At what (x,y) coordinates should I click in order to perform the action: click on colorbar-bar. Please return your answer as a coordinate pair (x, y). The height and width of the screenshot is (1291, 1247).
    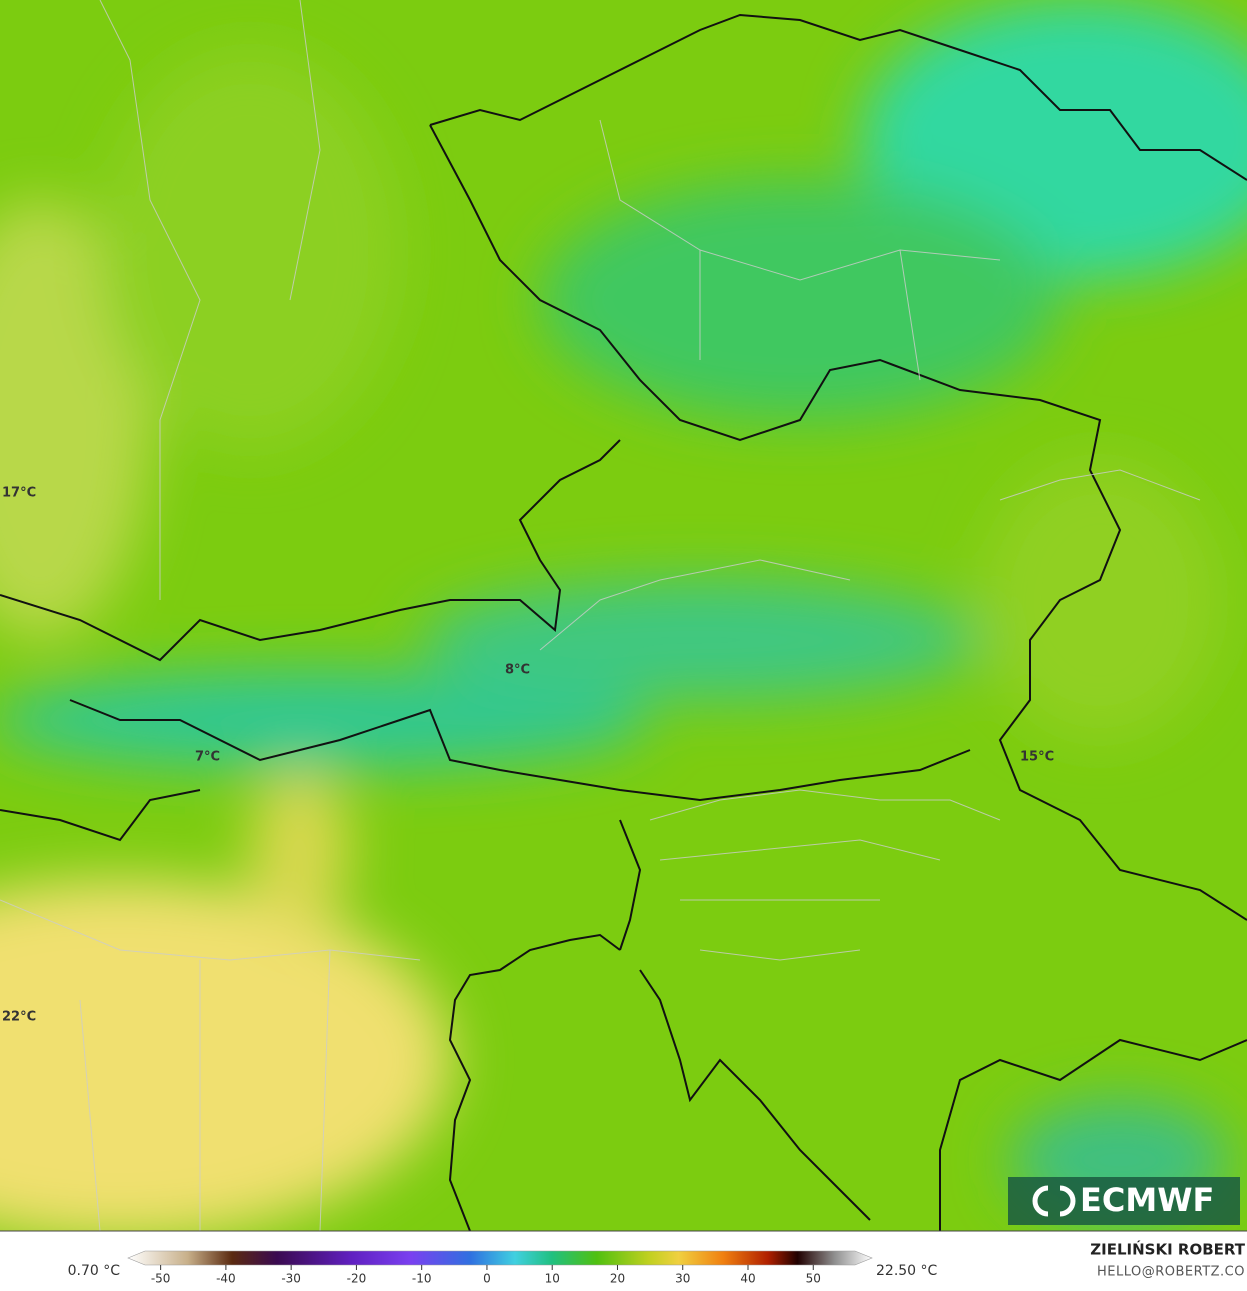
    Looking at the image, I should click on (500, 1258).